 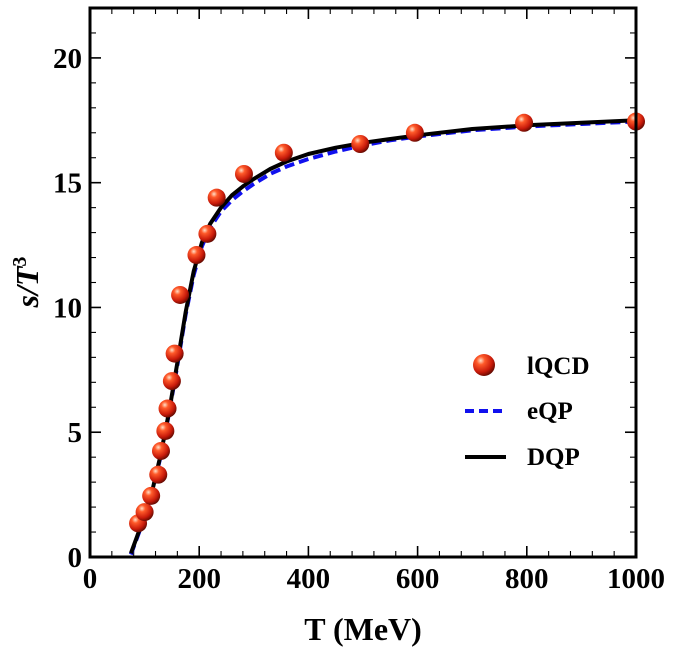 I want to click on legend: lQCD eQP DQP, so click(x=527, y=412).